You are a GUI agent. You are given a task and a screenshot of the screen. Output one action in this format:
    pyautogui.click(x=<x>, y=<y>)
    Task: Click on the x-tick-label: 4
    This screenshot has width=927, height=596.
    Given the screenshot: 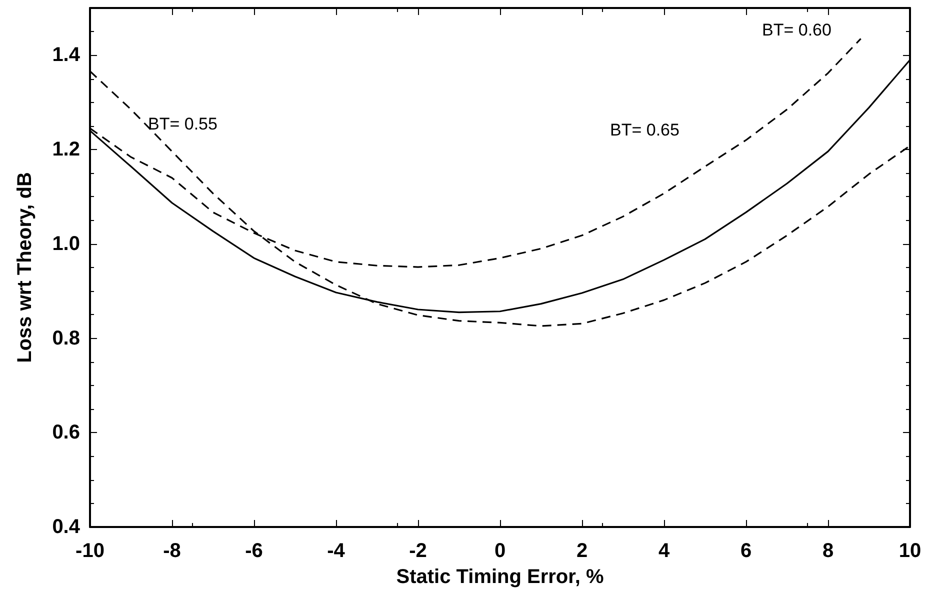 What is the action you would take?
    pyautogui.click(x=664, y=551)
    